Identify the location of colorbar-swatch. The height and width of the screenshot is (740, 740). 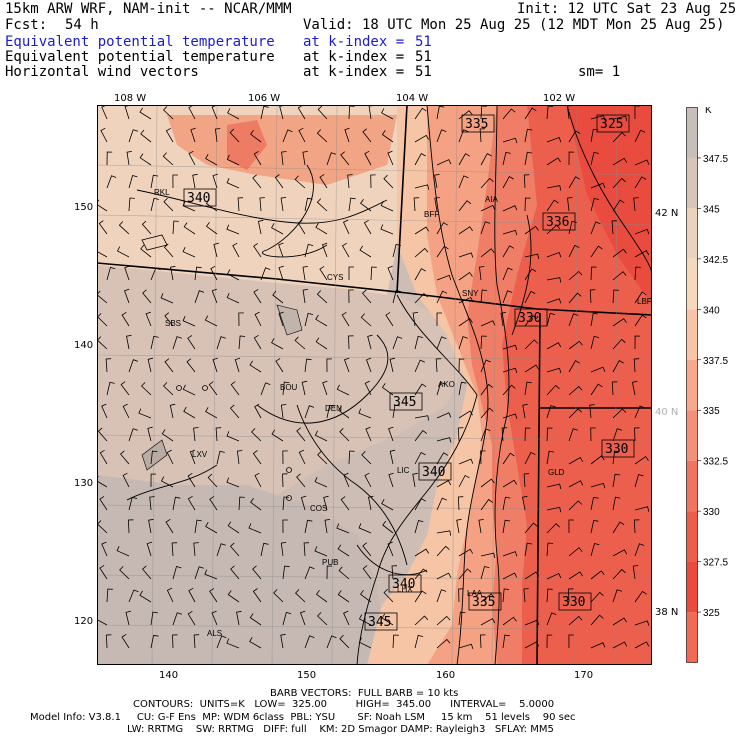
(692, 587).